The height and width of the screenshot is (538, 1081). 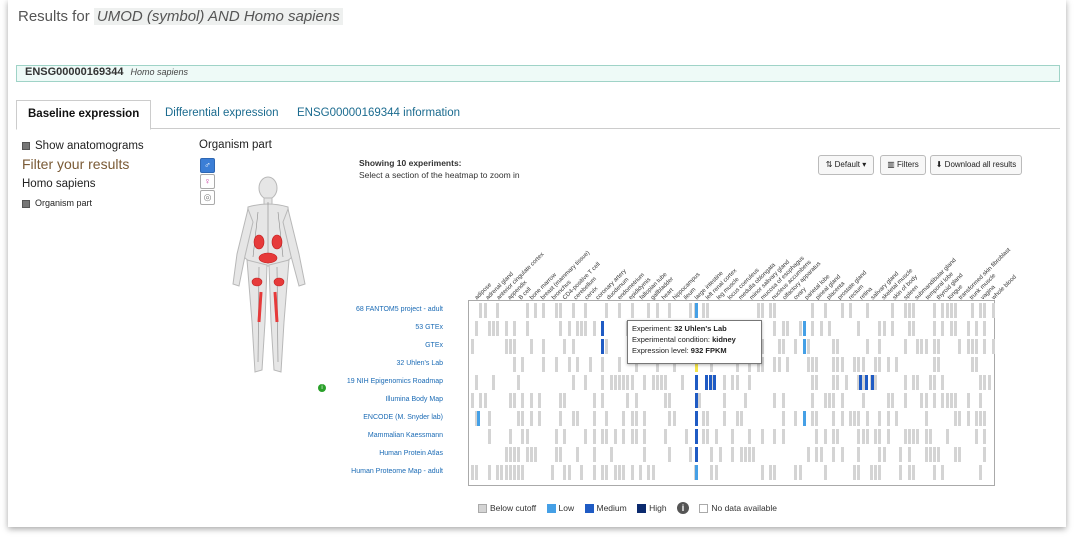 I want to click on heatmap-cell-kidney, so click(x=696, y=472).